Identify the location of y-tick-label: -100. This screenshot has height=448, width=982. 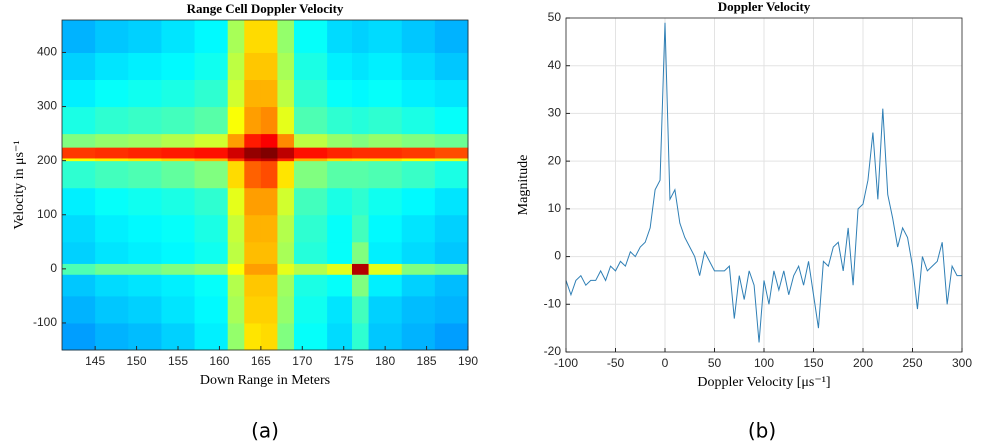
(45, 322).